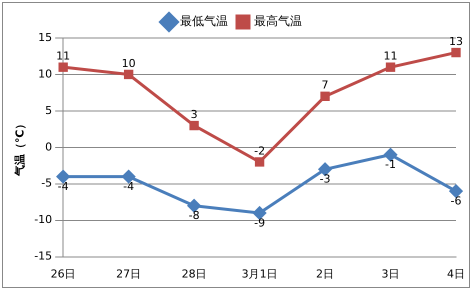  Describe the element at coordinates (260, 151) in the screenshot. I see `data-label: -2` at that location.